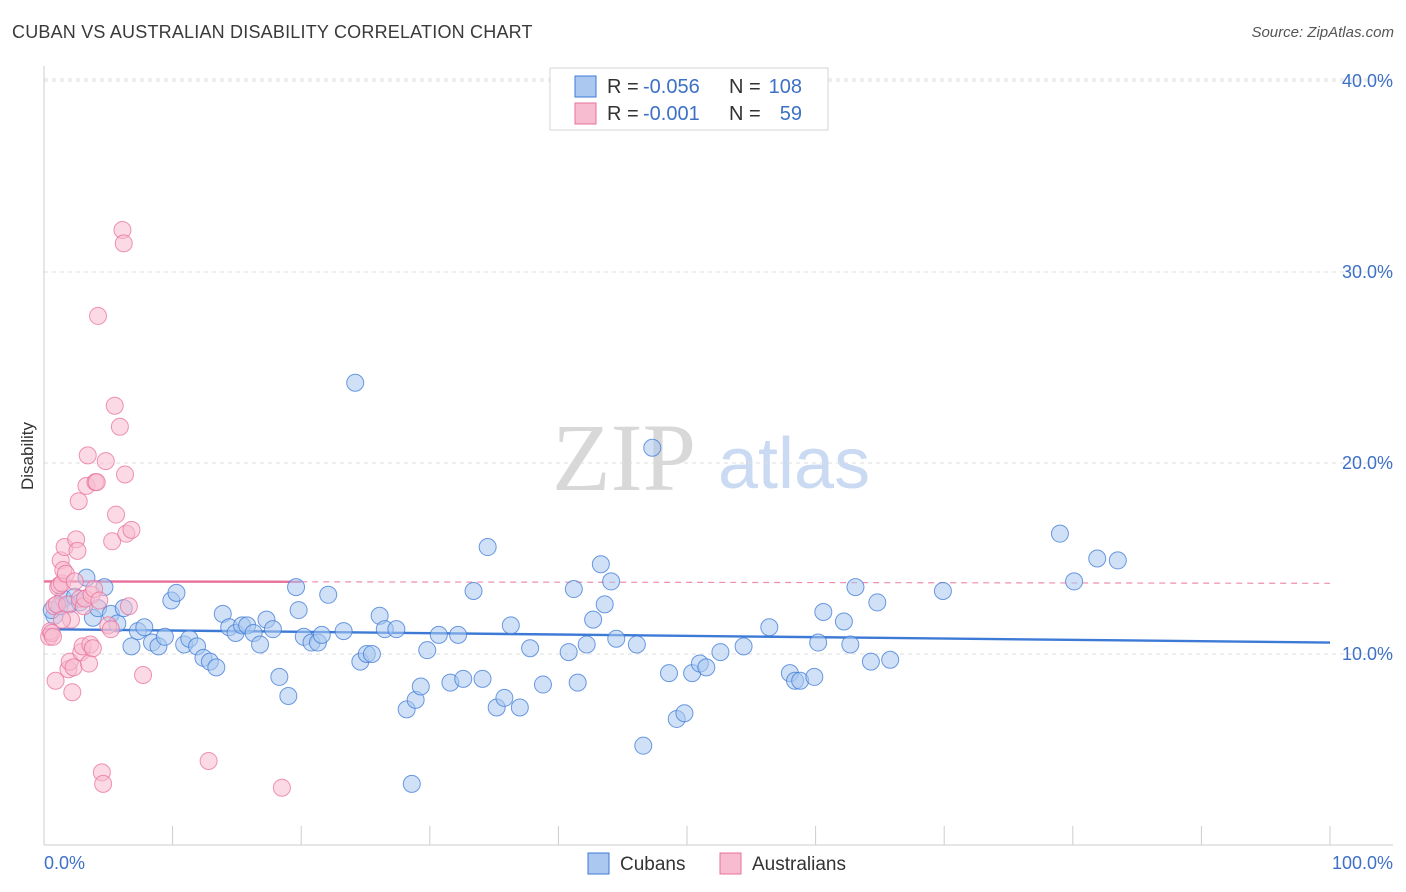 The image size is (1406, 892). Describe the element at coordinates (671, 114) in the screenshot. I see `legend-r-value-2: -0.001` at that location.